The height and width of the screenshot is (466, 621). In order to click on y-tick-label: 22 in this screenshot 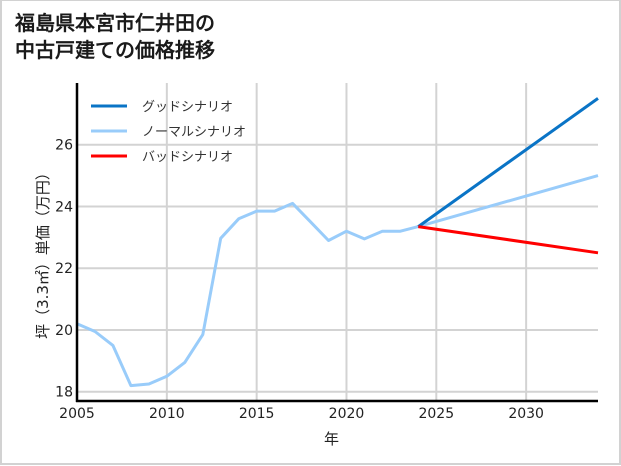, I will do `click(64, 269)`.